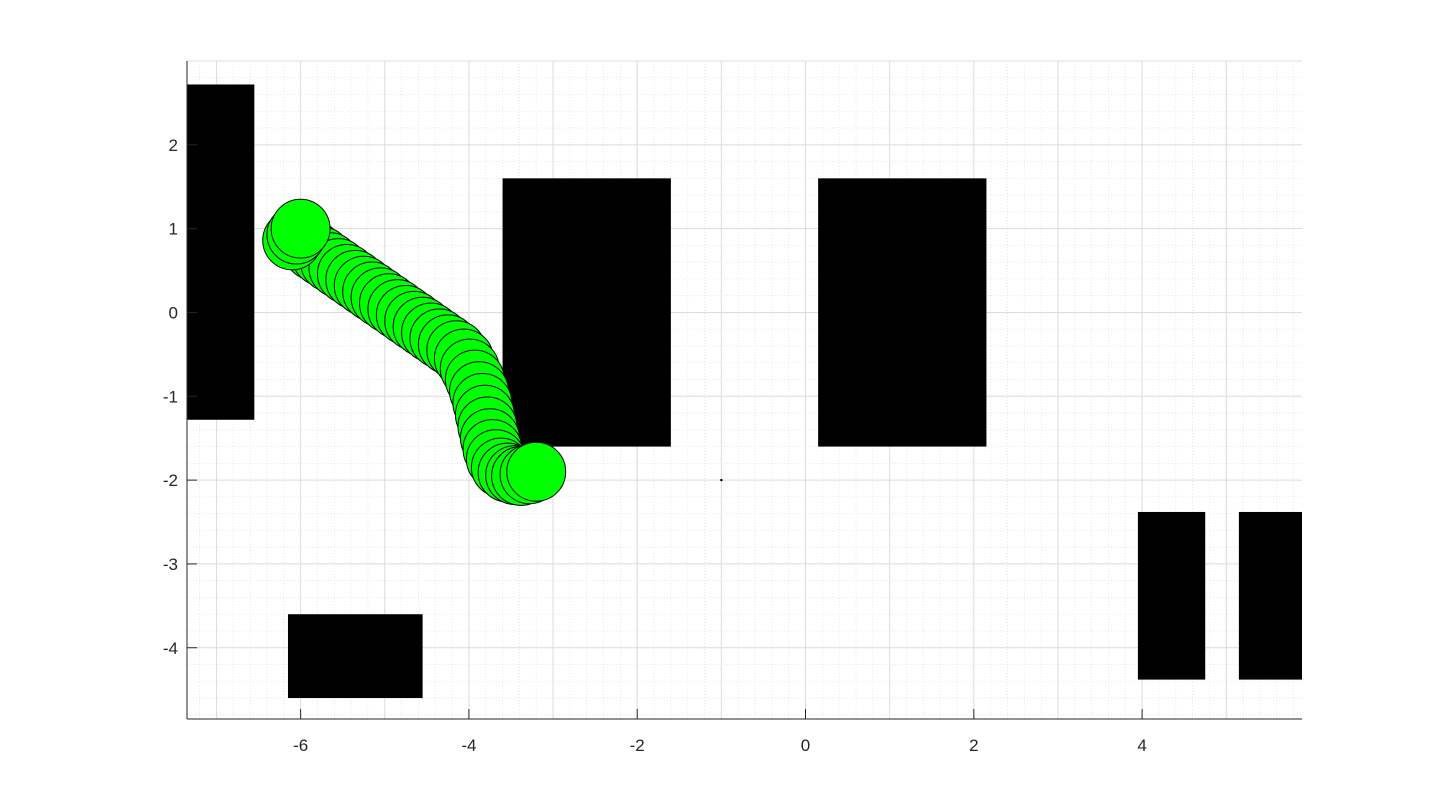 The height and width of the screenshot is (810, 1440). What do you see at coordinates (170, 396) in the screenshot?
I see `y-tick-label: -1` at bounding box center [170, 396].